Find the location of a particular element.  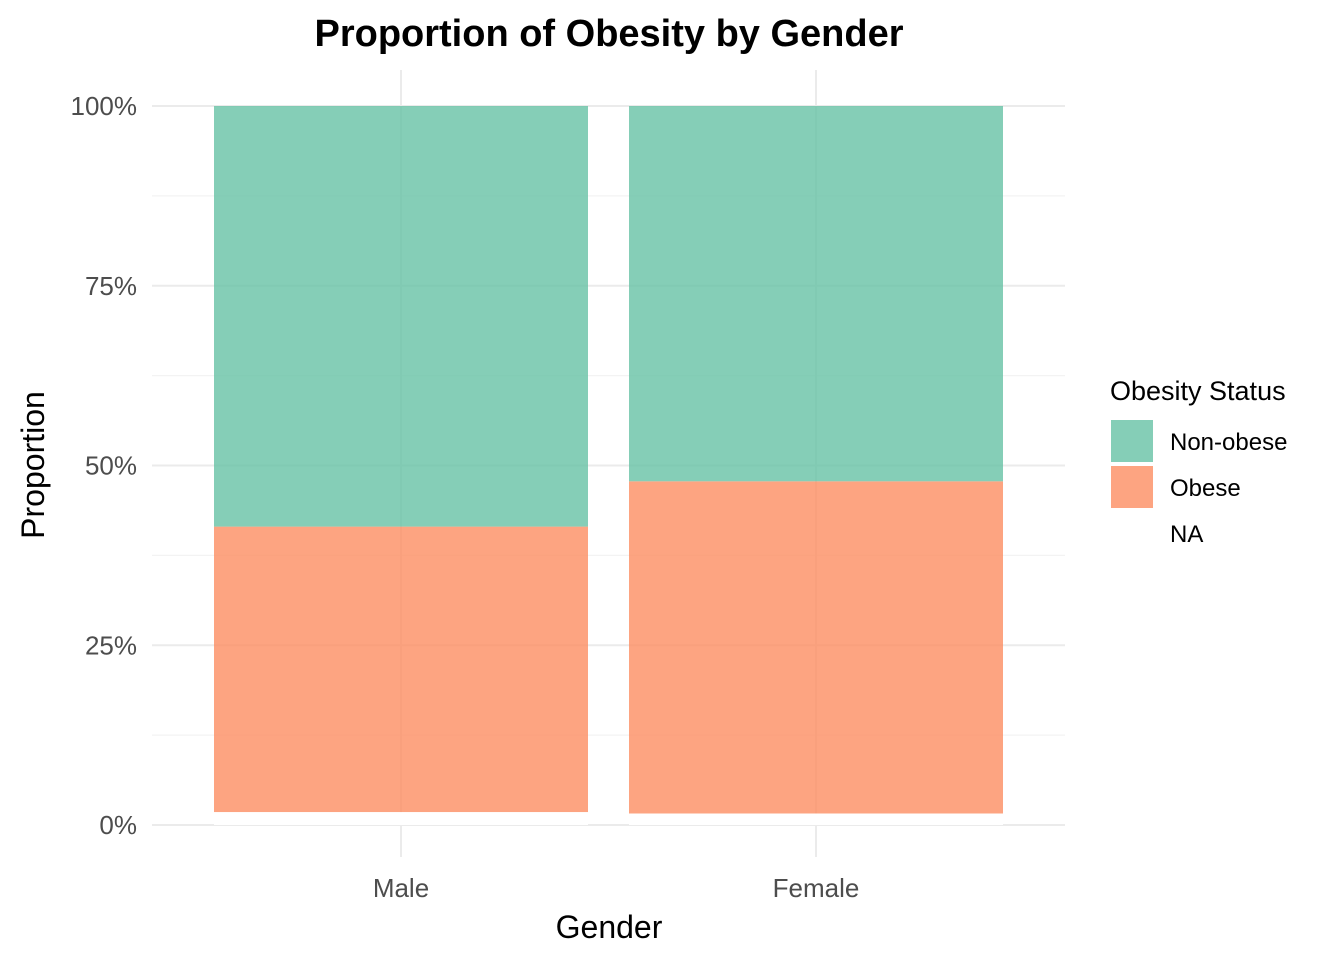

y-tick-label: 50% is located at coordinates (111, 466).